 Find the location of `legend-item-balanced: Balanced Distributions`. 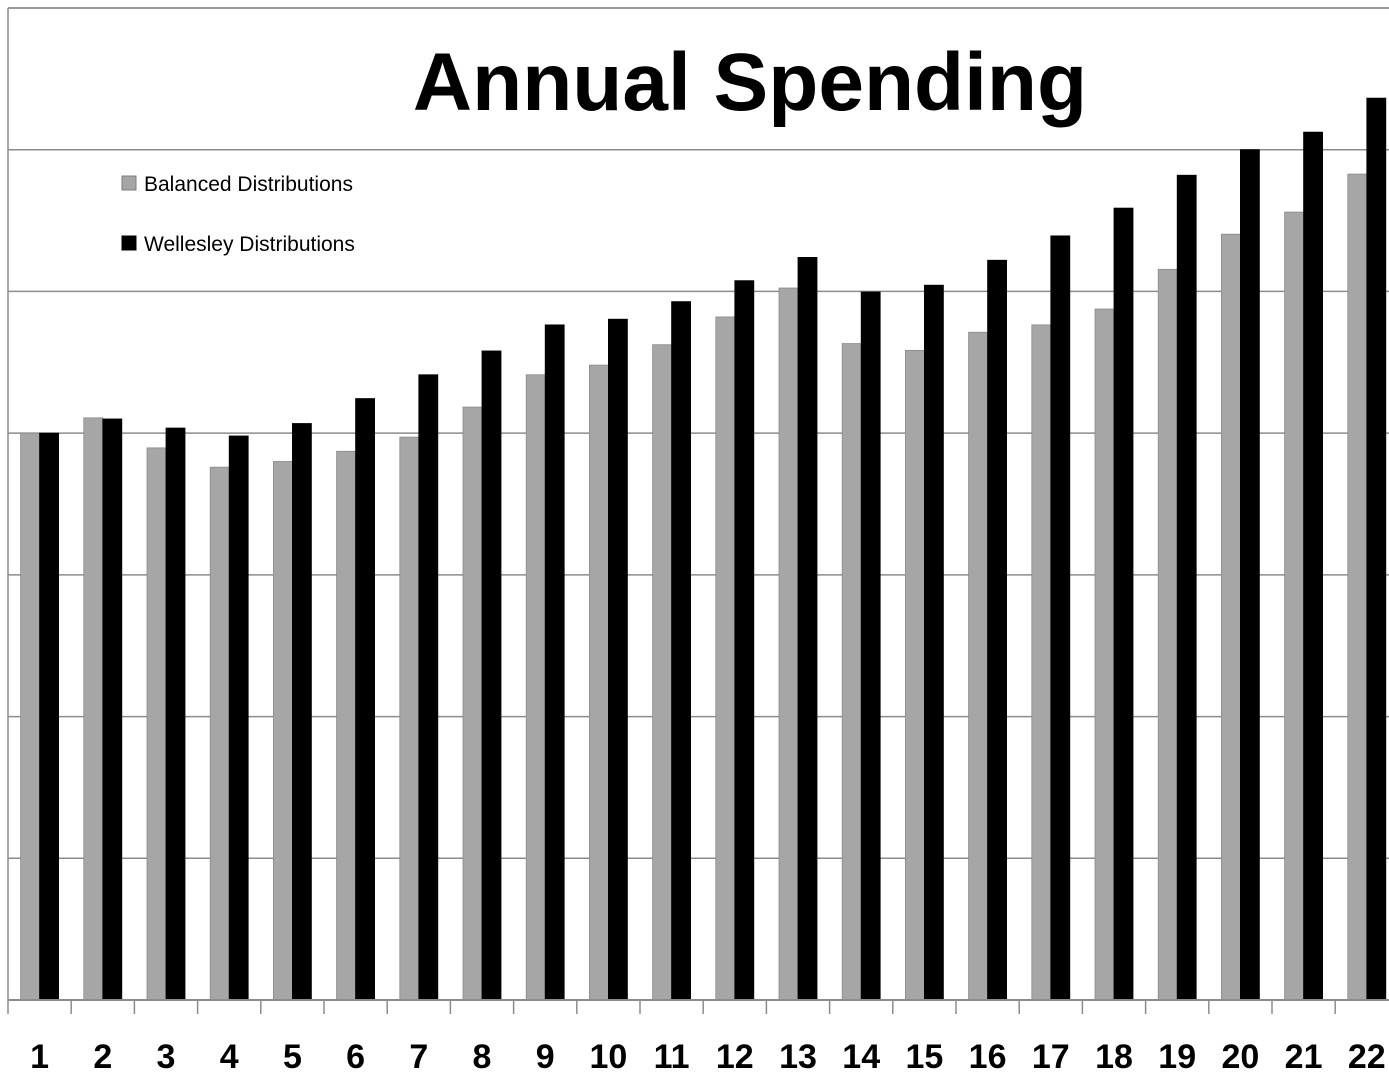

legend-item-balanced: Balanced Distributions is located at coordinates (237, 184).